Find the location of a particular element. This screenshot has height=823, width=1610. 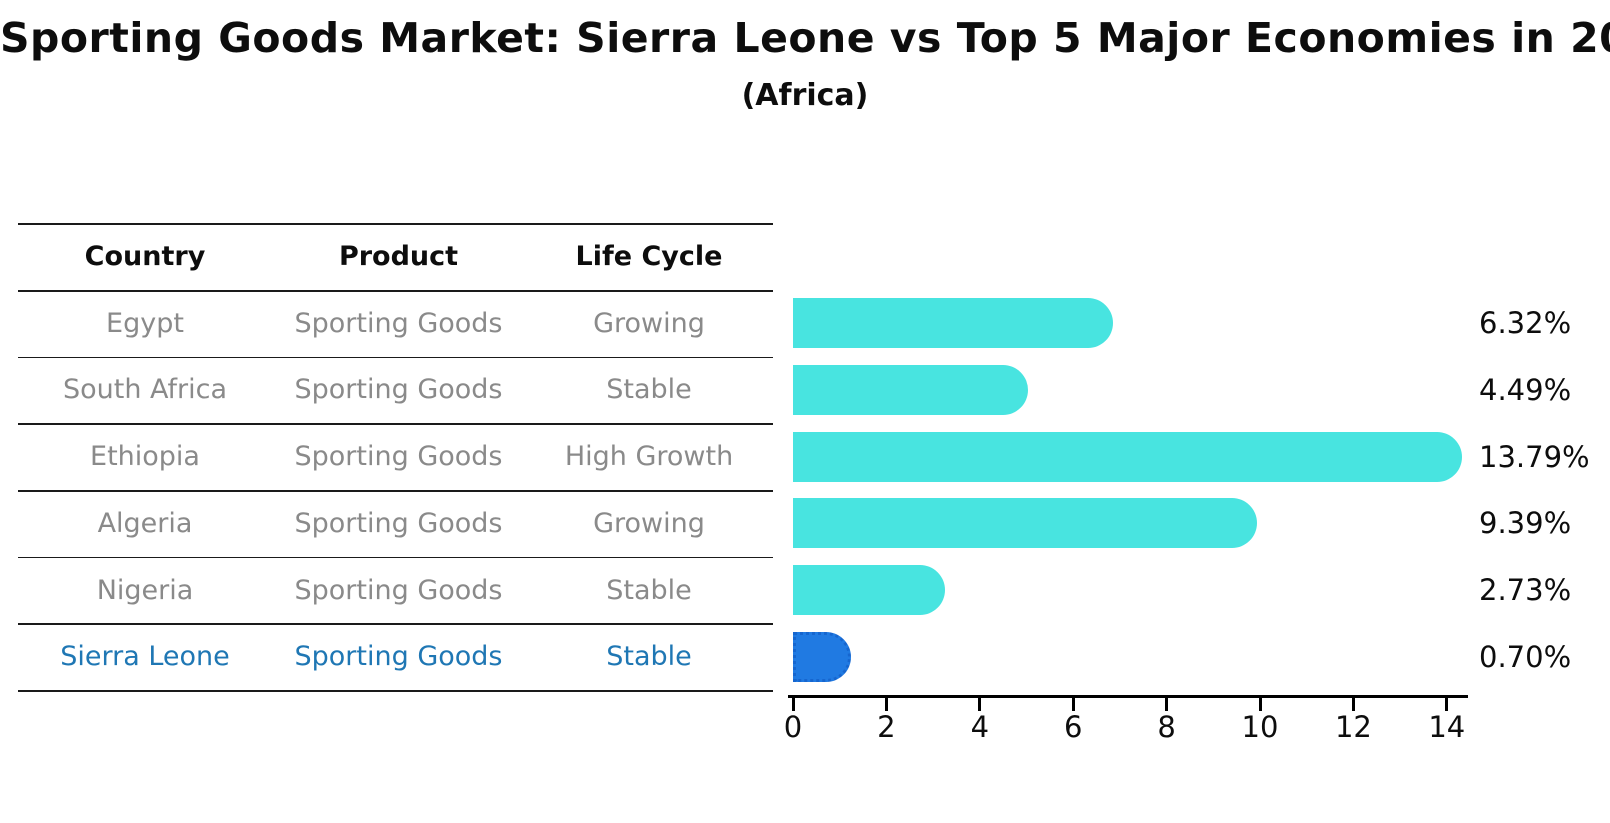

table-cell-south-africa-country: South Africa is located at coordinates (145, 390).